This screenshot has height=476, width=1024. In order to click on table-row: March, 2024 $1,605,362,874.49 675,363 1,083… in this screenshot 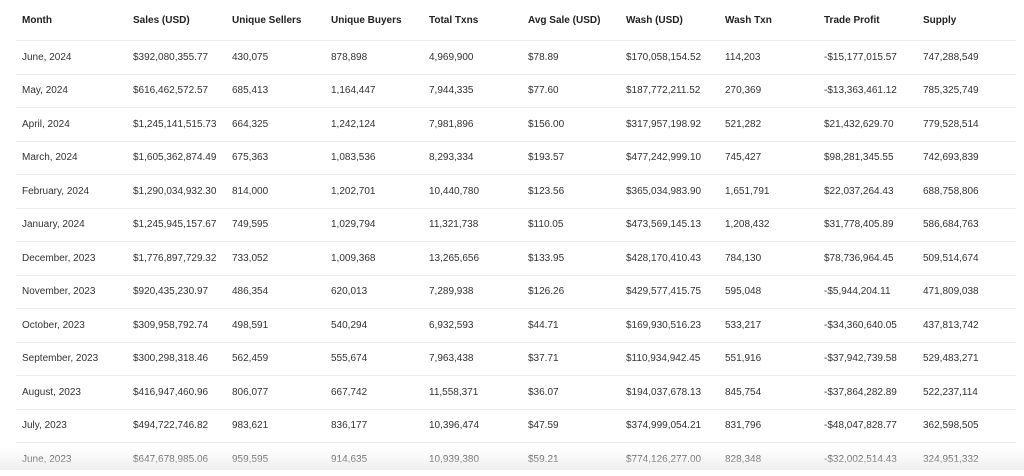, I will do `click(516, 158)`.